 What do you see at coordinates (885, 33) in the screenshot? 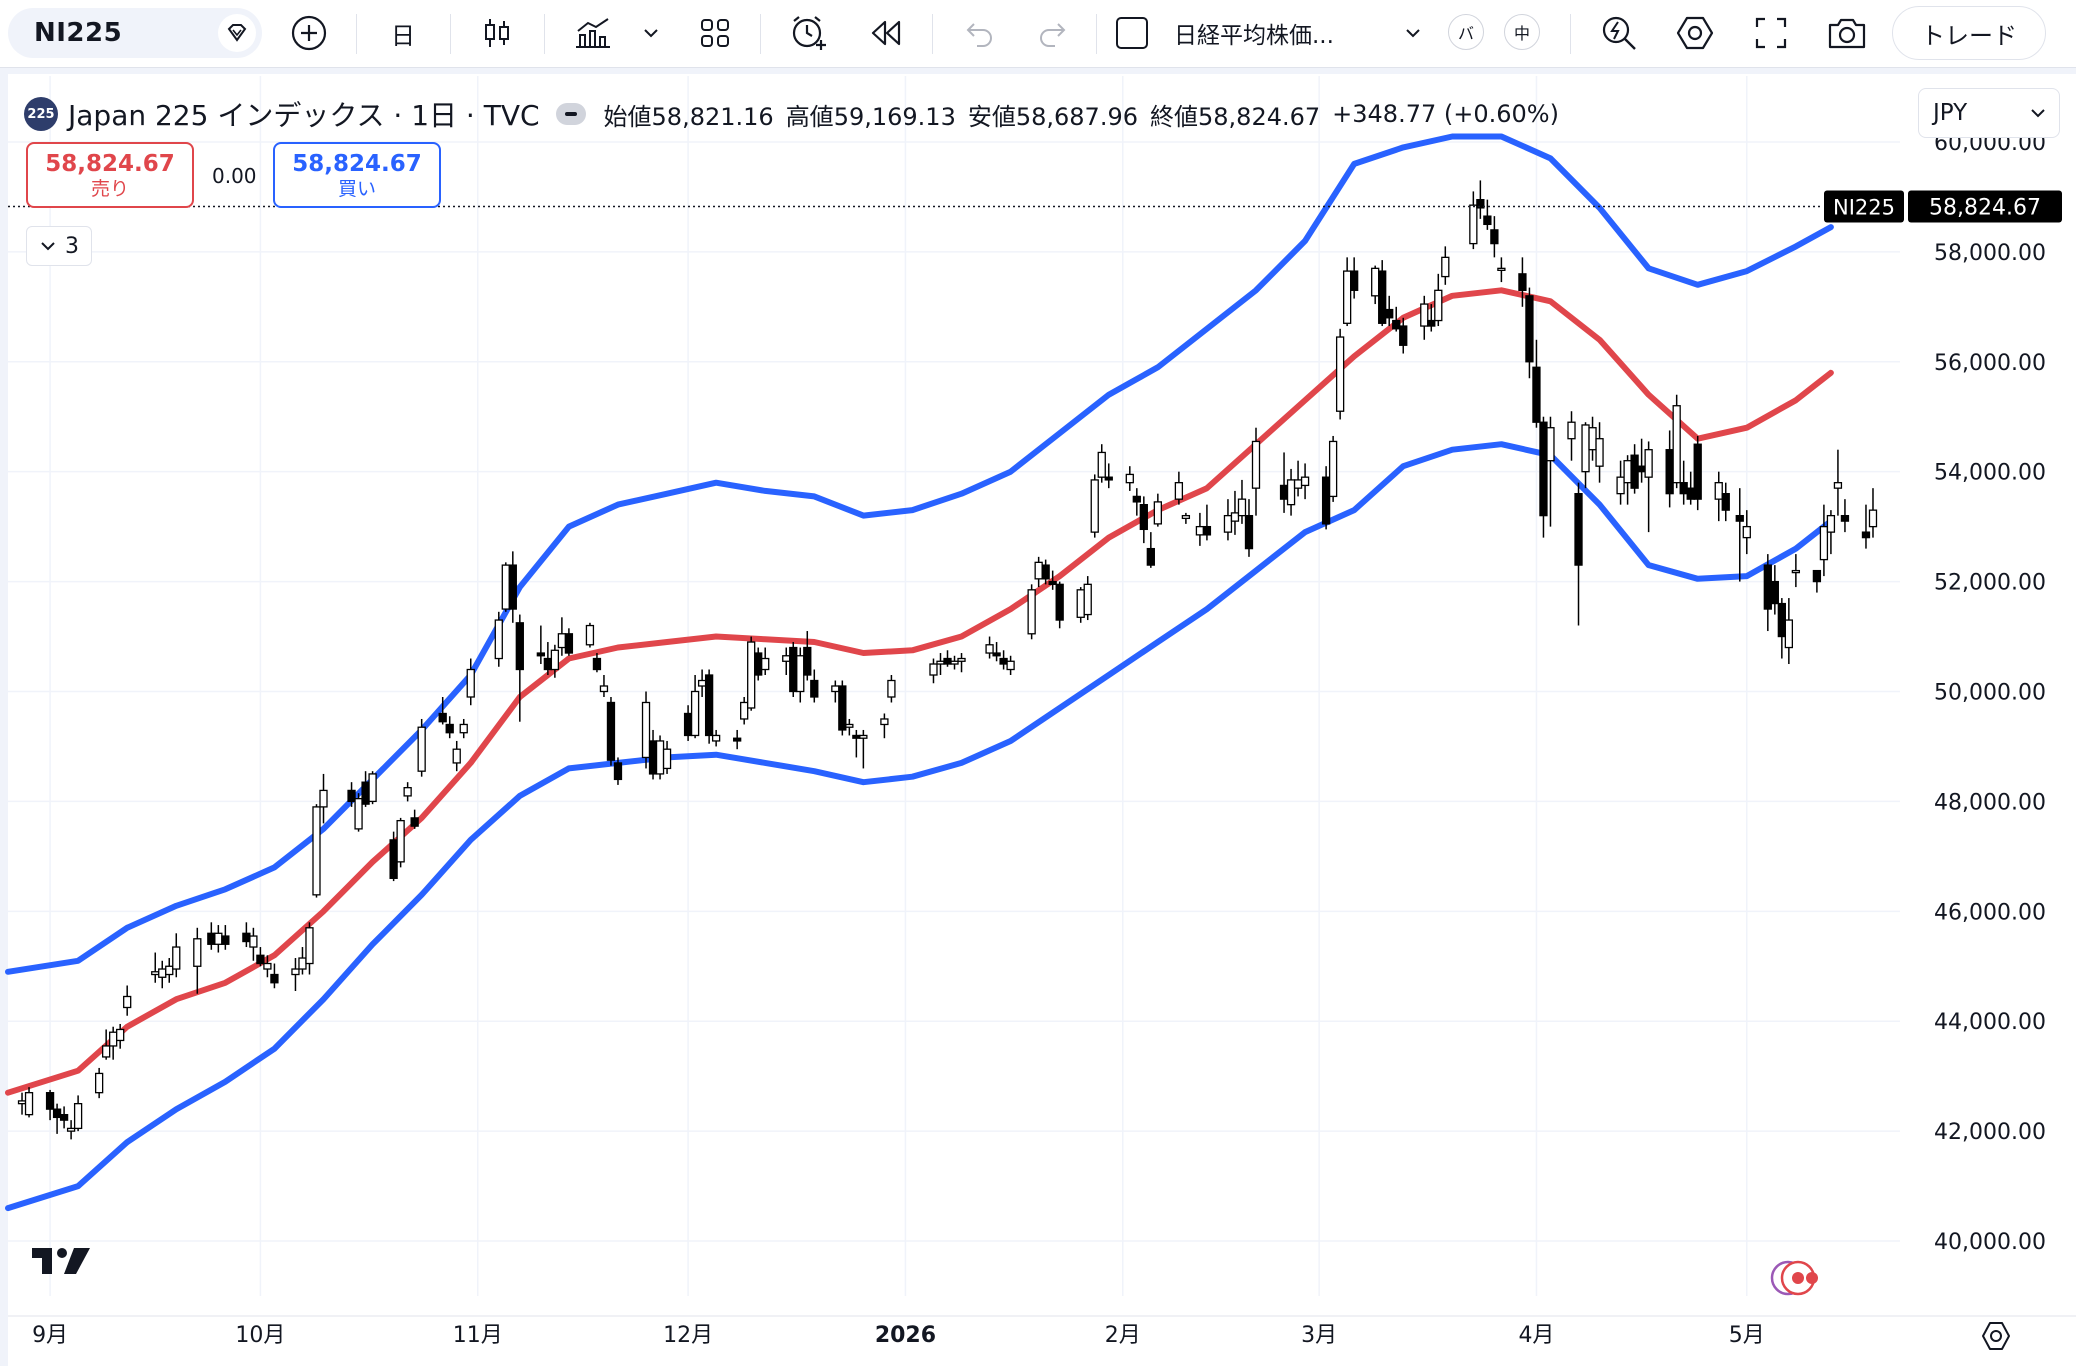
I see `replay-button` at bounding box center [885, 33].